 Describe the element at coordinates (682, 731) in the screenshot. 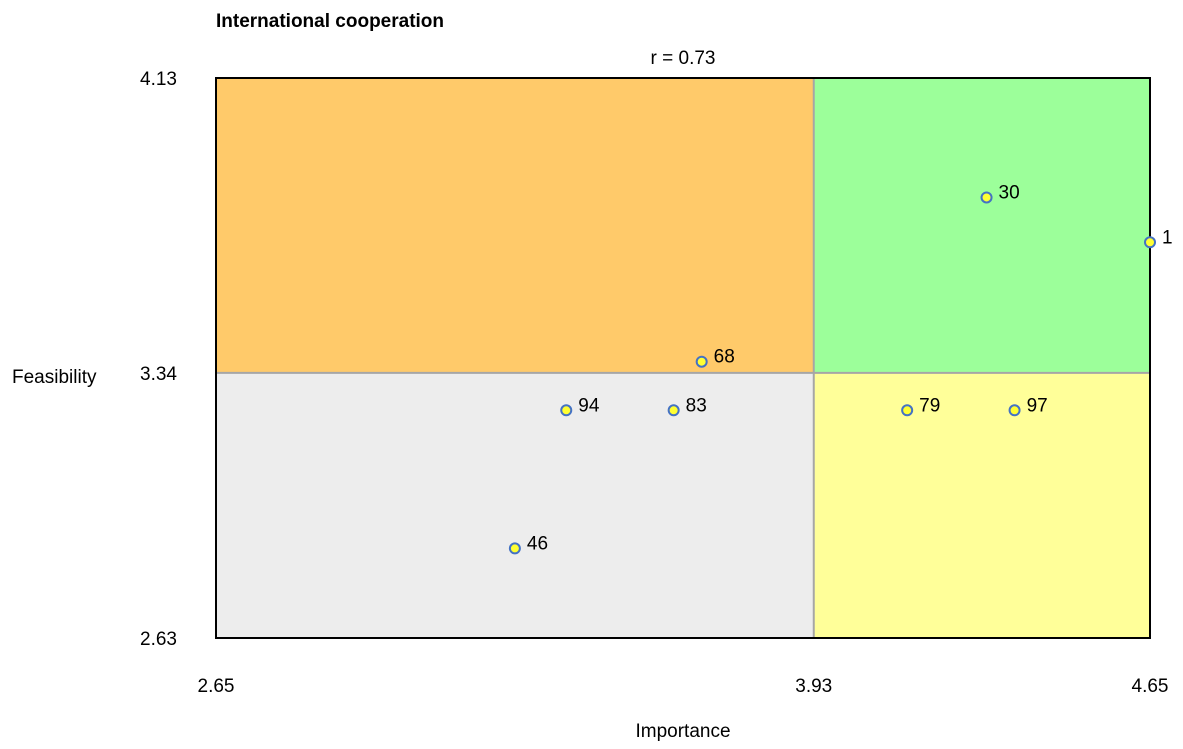

I see `x-axis-label: Importance` at that location.